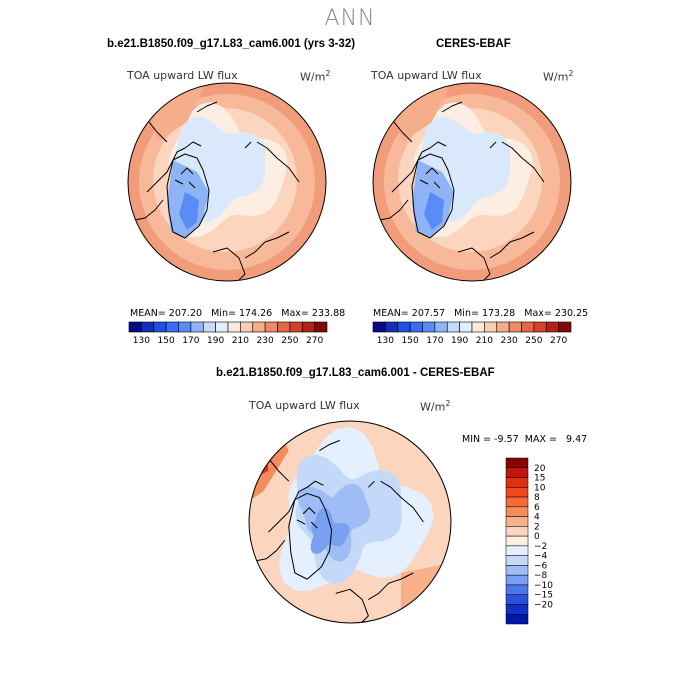  I want to click on panel-right-stats: MEAN= 207.57 Min= 173.28 Max= 230.25, so click(481, 313).